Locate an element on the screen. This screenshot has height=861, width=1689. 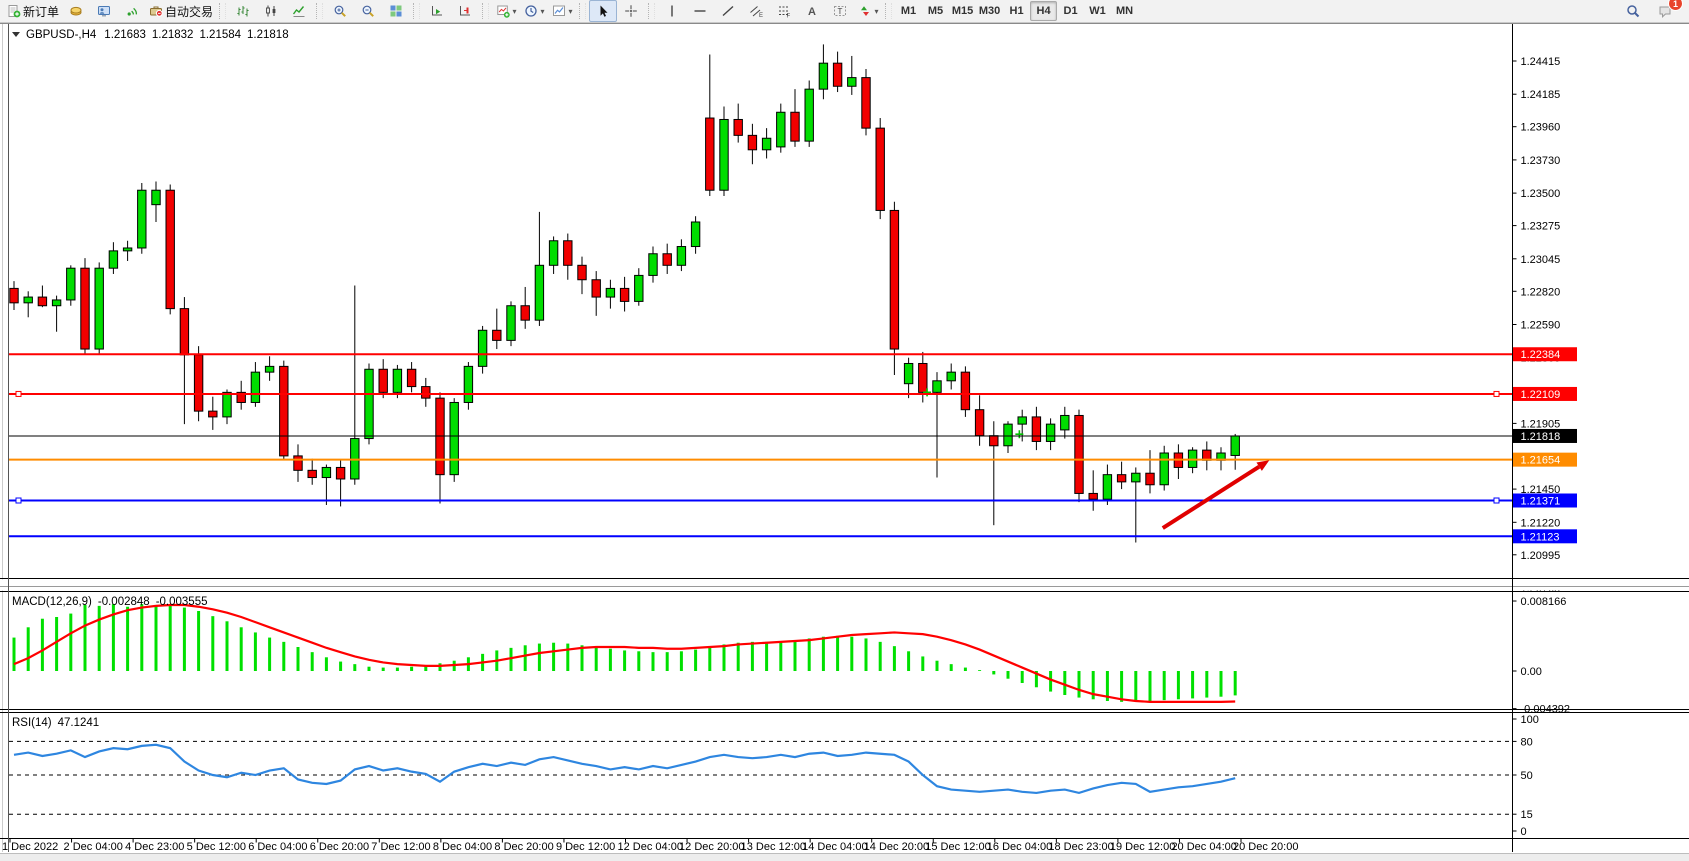
trend-arrow-object is located at coordinates (1211, 497).